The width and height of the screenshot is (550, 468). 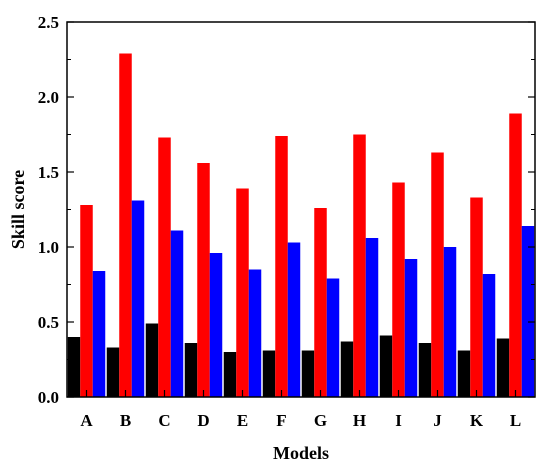 I want to click on x-tick-label-D: D, so click(x=203, y=420).